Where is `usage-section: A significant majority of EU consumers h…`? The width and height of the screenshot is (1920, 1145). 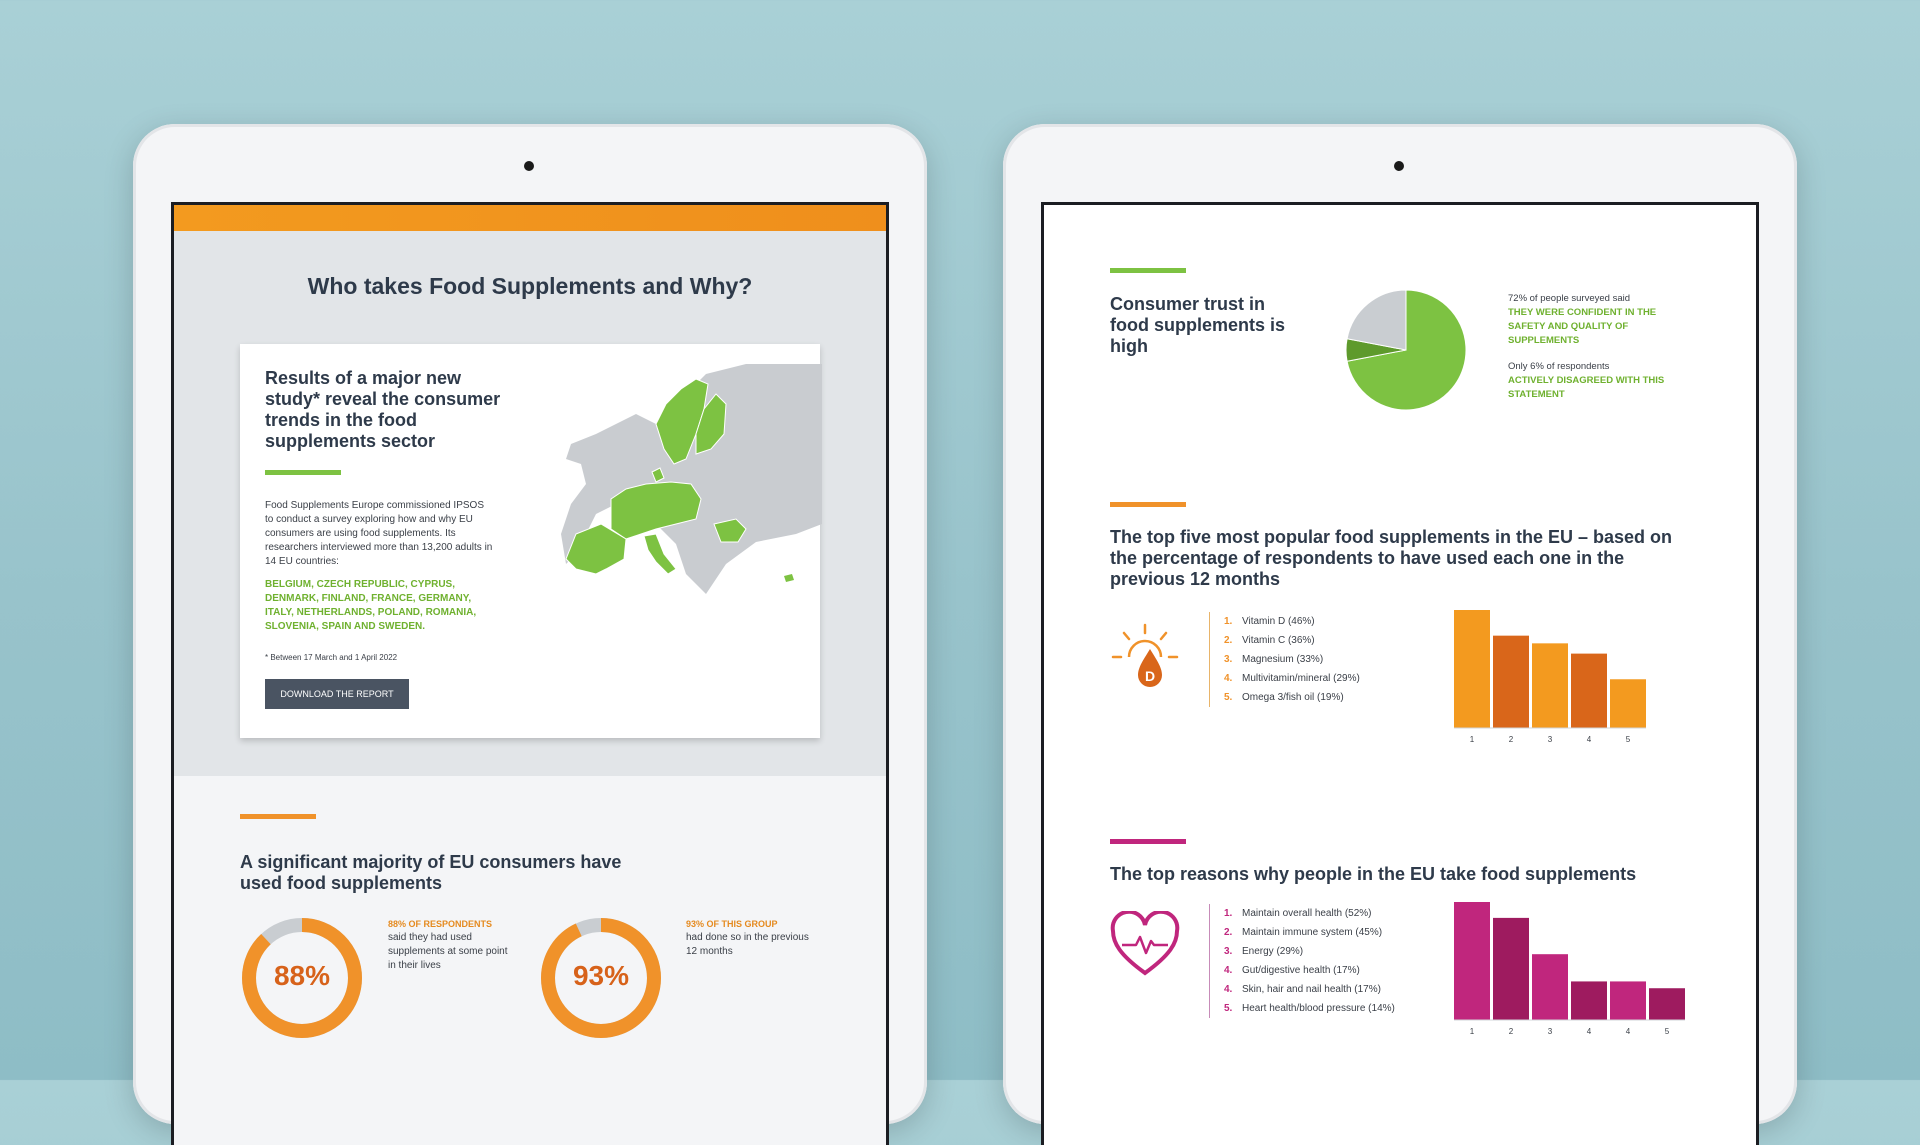 usage-section: A significant majority of EU consumers h… is located at coordinates (530, 960).